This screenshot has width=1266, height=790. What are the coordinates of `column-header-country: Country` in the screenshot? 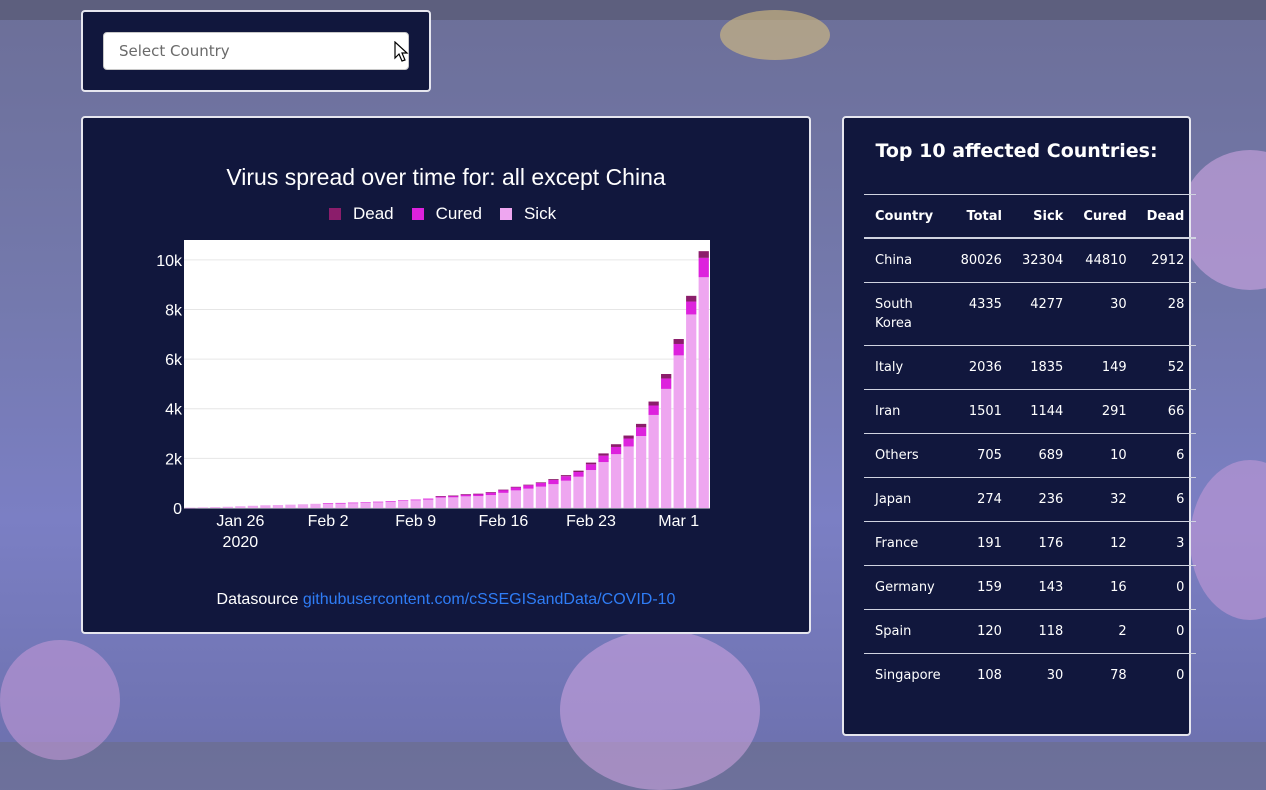 It's located at (908, 216).